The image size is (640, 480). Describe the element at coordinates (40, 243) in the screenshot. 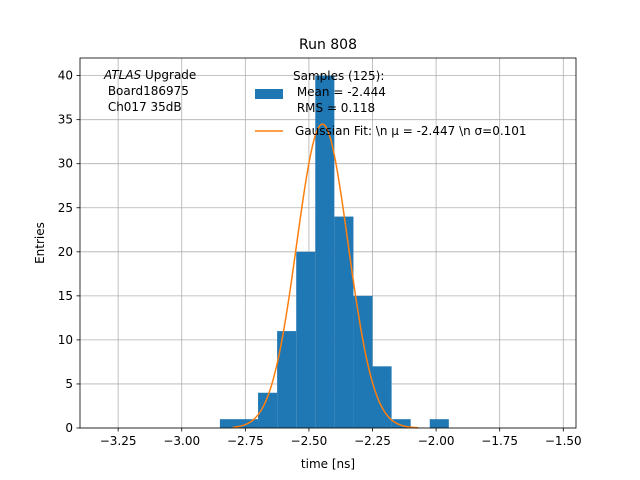

I see `y-axis-label: Entries` at that location.